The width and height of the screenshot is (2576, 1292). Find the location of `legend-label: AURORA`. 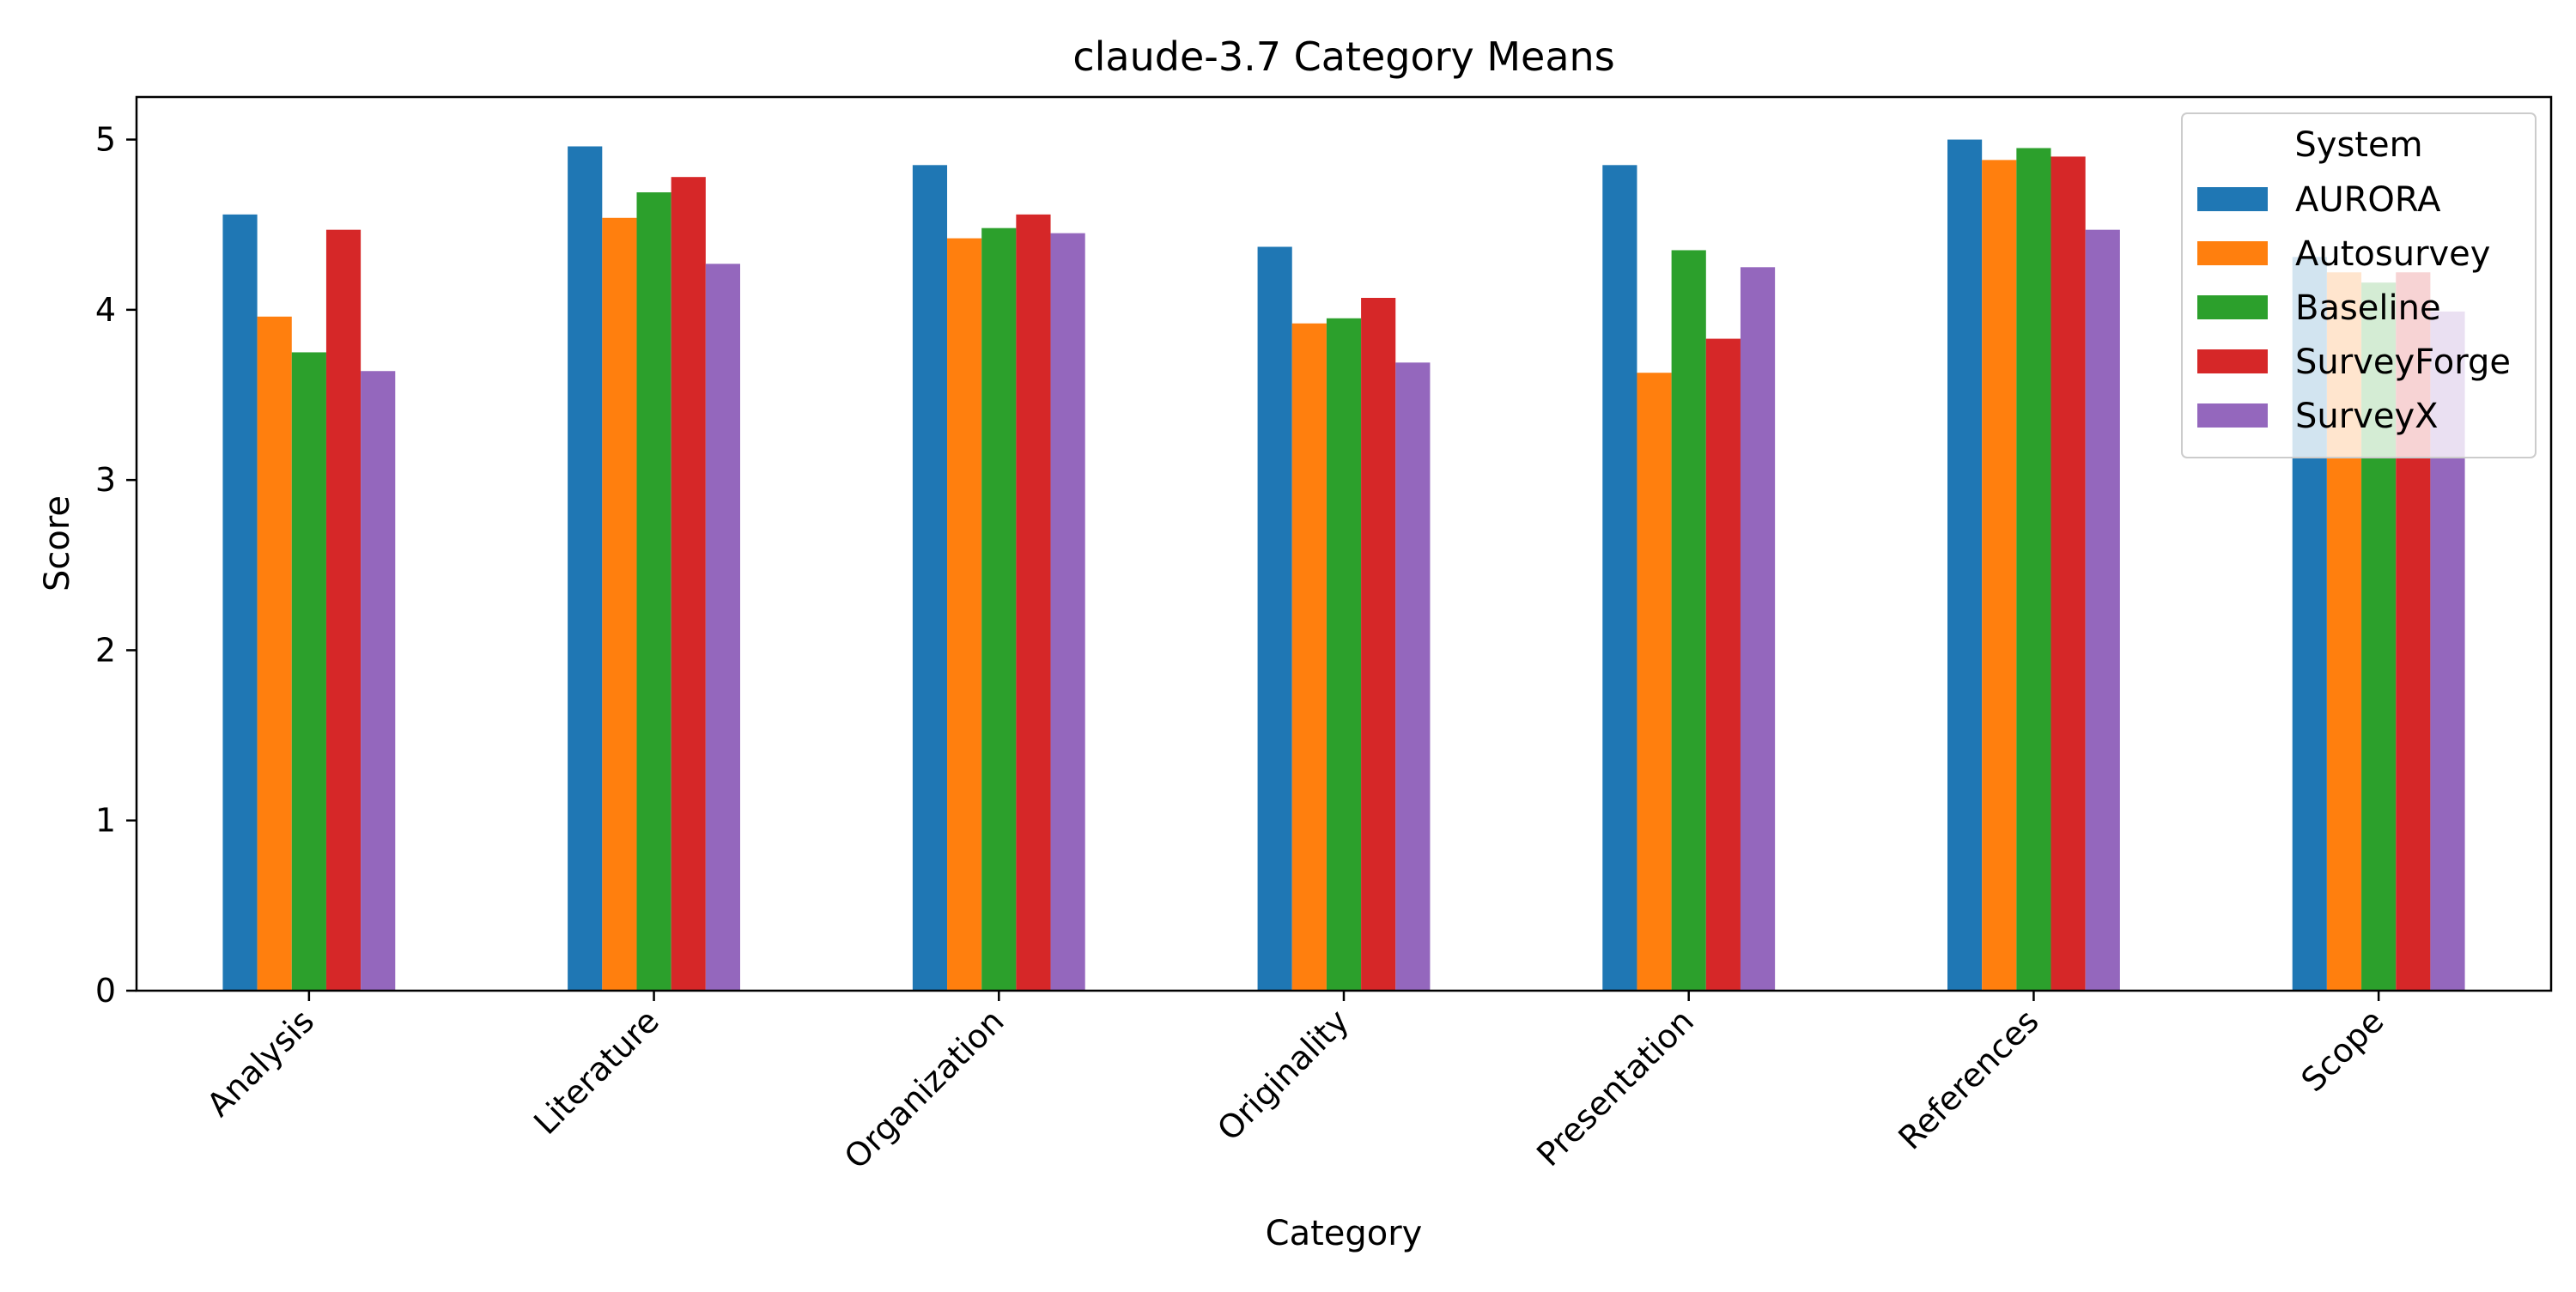

legend-label: AURORA is located at coordinates (2368, 200).